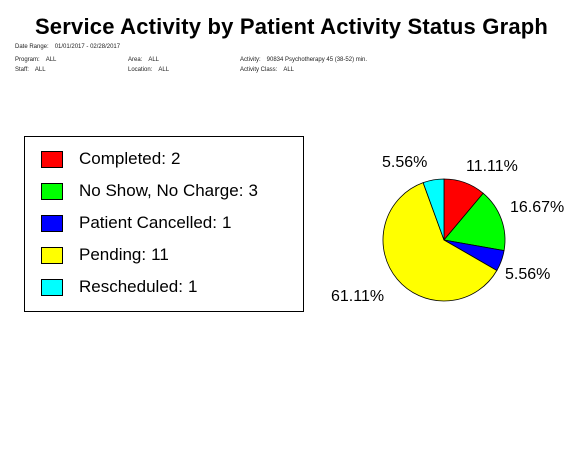 This screenshot has width=583, height=450. I want to click on legend-item-no-show: No Show, No Charge:3, so click(149, 191).